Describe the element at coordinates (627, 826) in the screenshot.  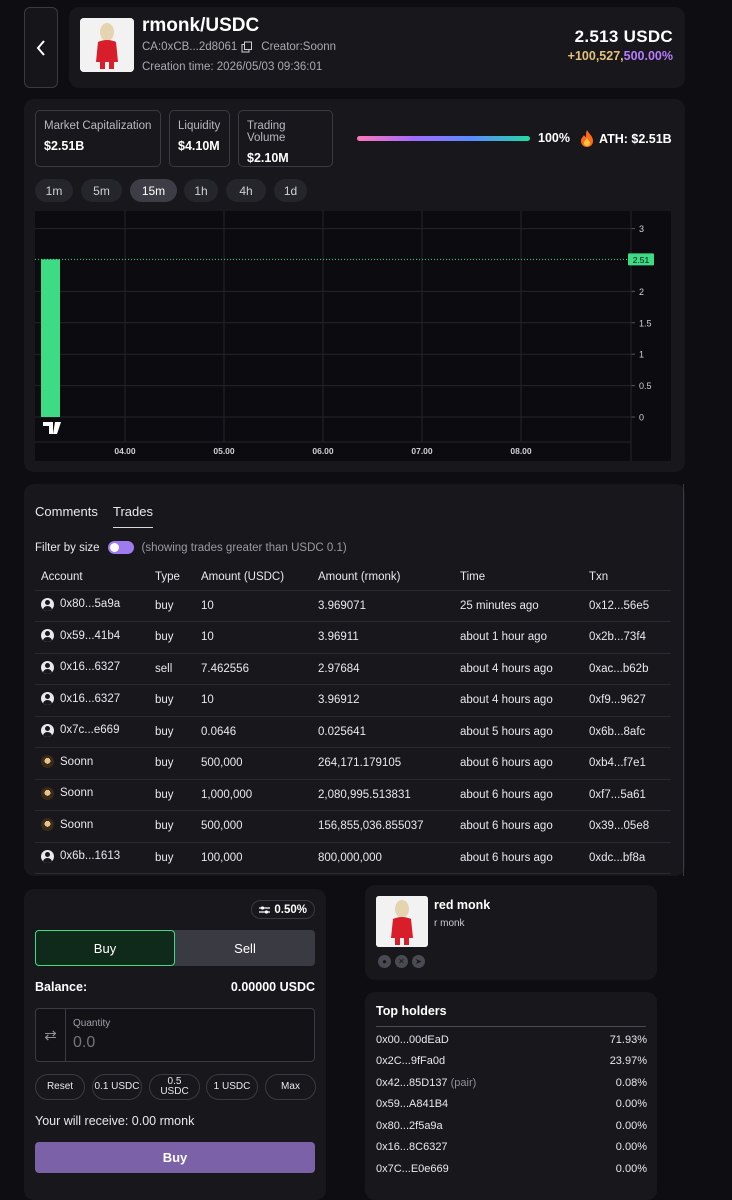
I see `txn-link: 0x39...05e8` at that location.